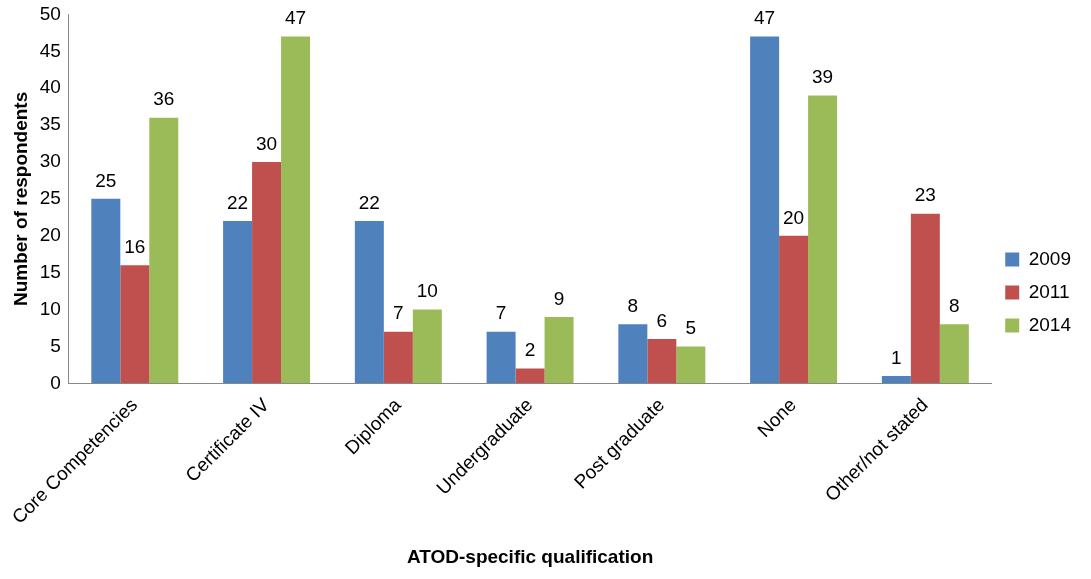 This screenshot has width=1091, height=579. I want to click on y-tick-label: 40, so click(50, 87).